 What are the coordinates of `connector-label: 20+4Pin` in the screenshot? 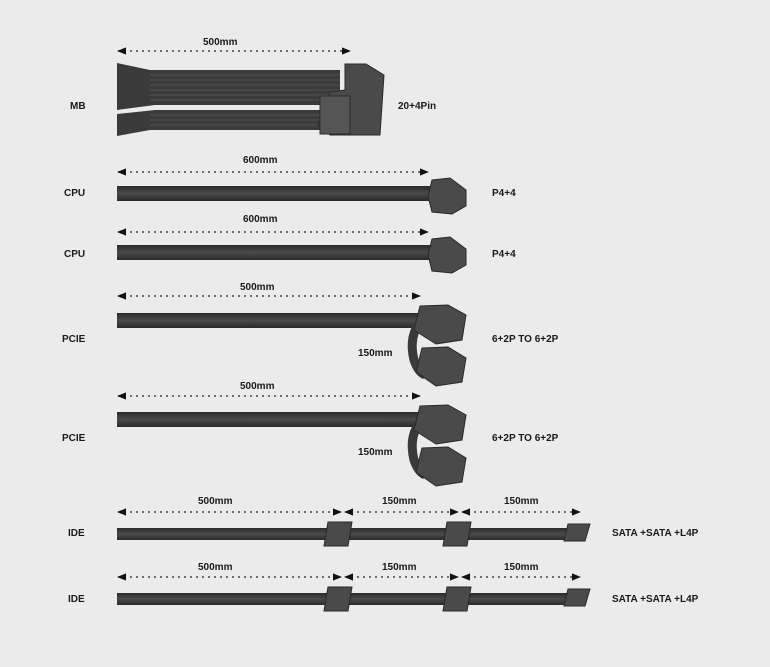 It's located at (417, 106).